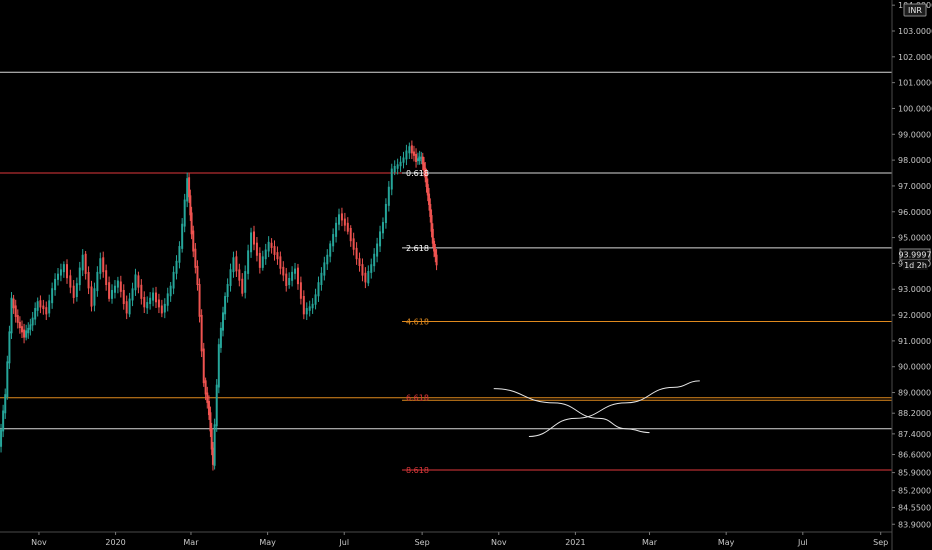 The height and width of the screenshot is (550, 932). Describe the element at coordinates (915, 57) in the screenshot. I see `y-tick-label-2: 102.0000` at that location.